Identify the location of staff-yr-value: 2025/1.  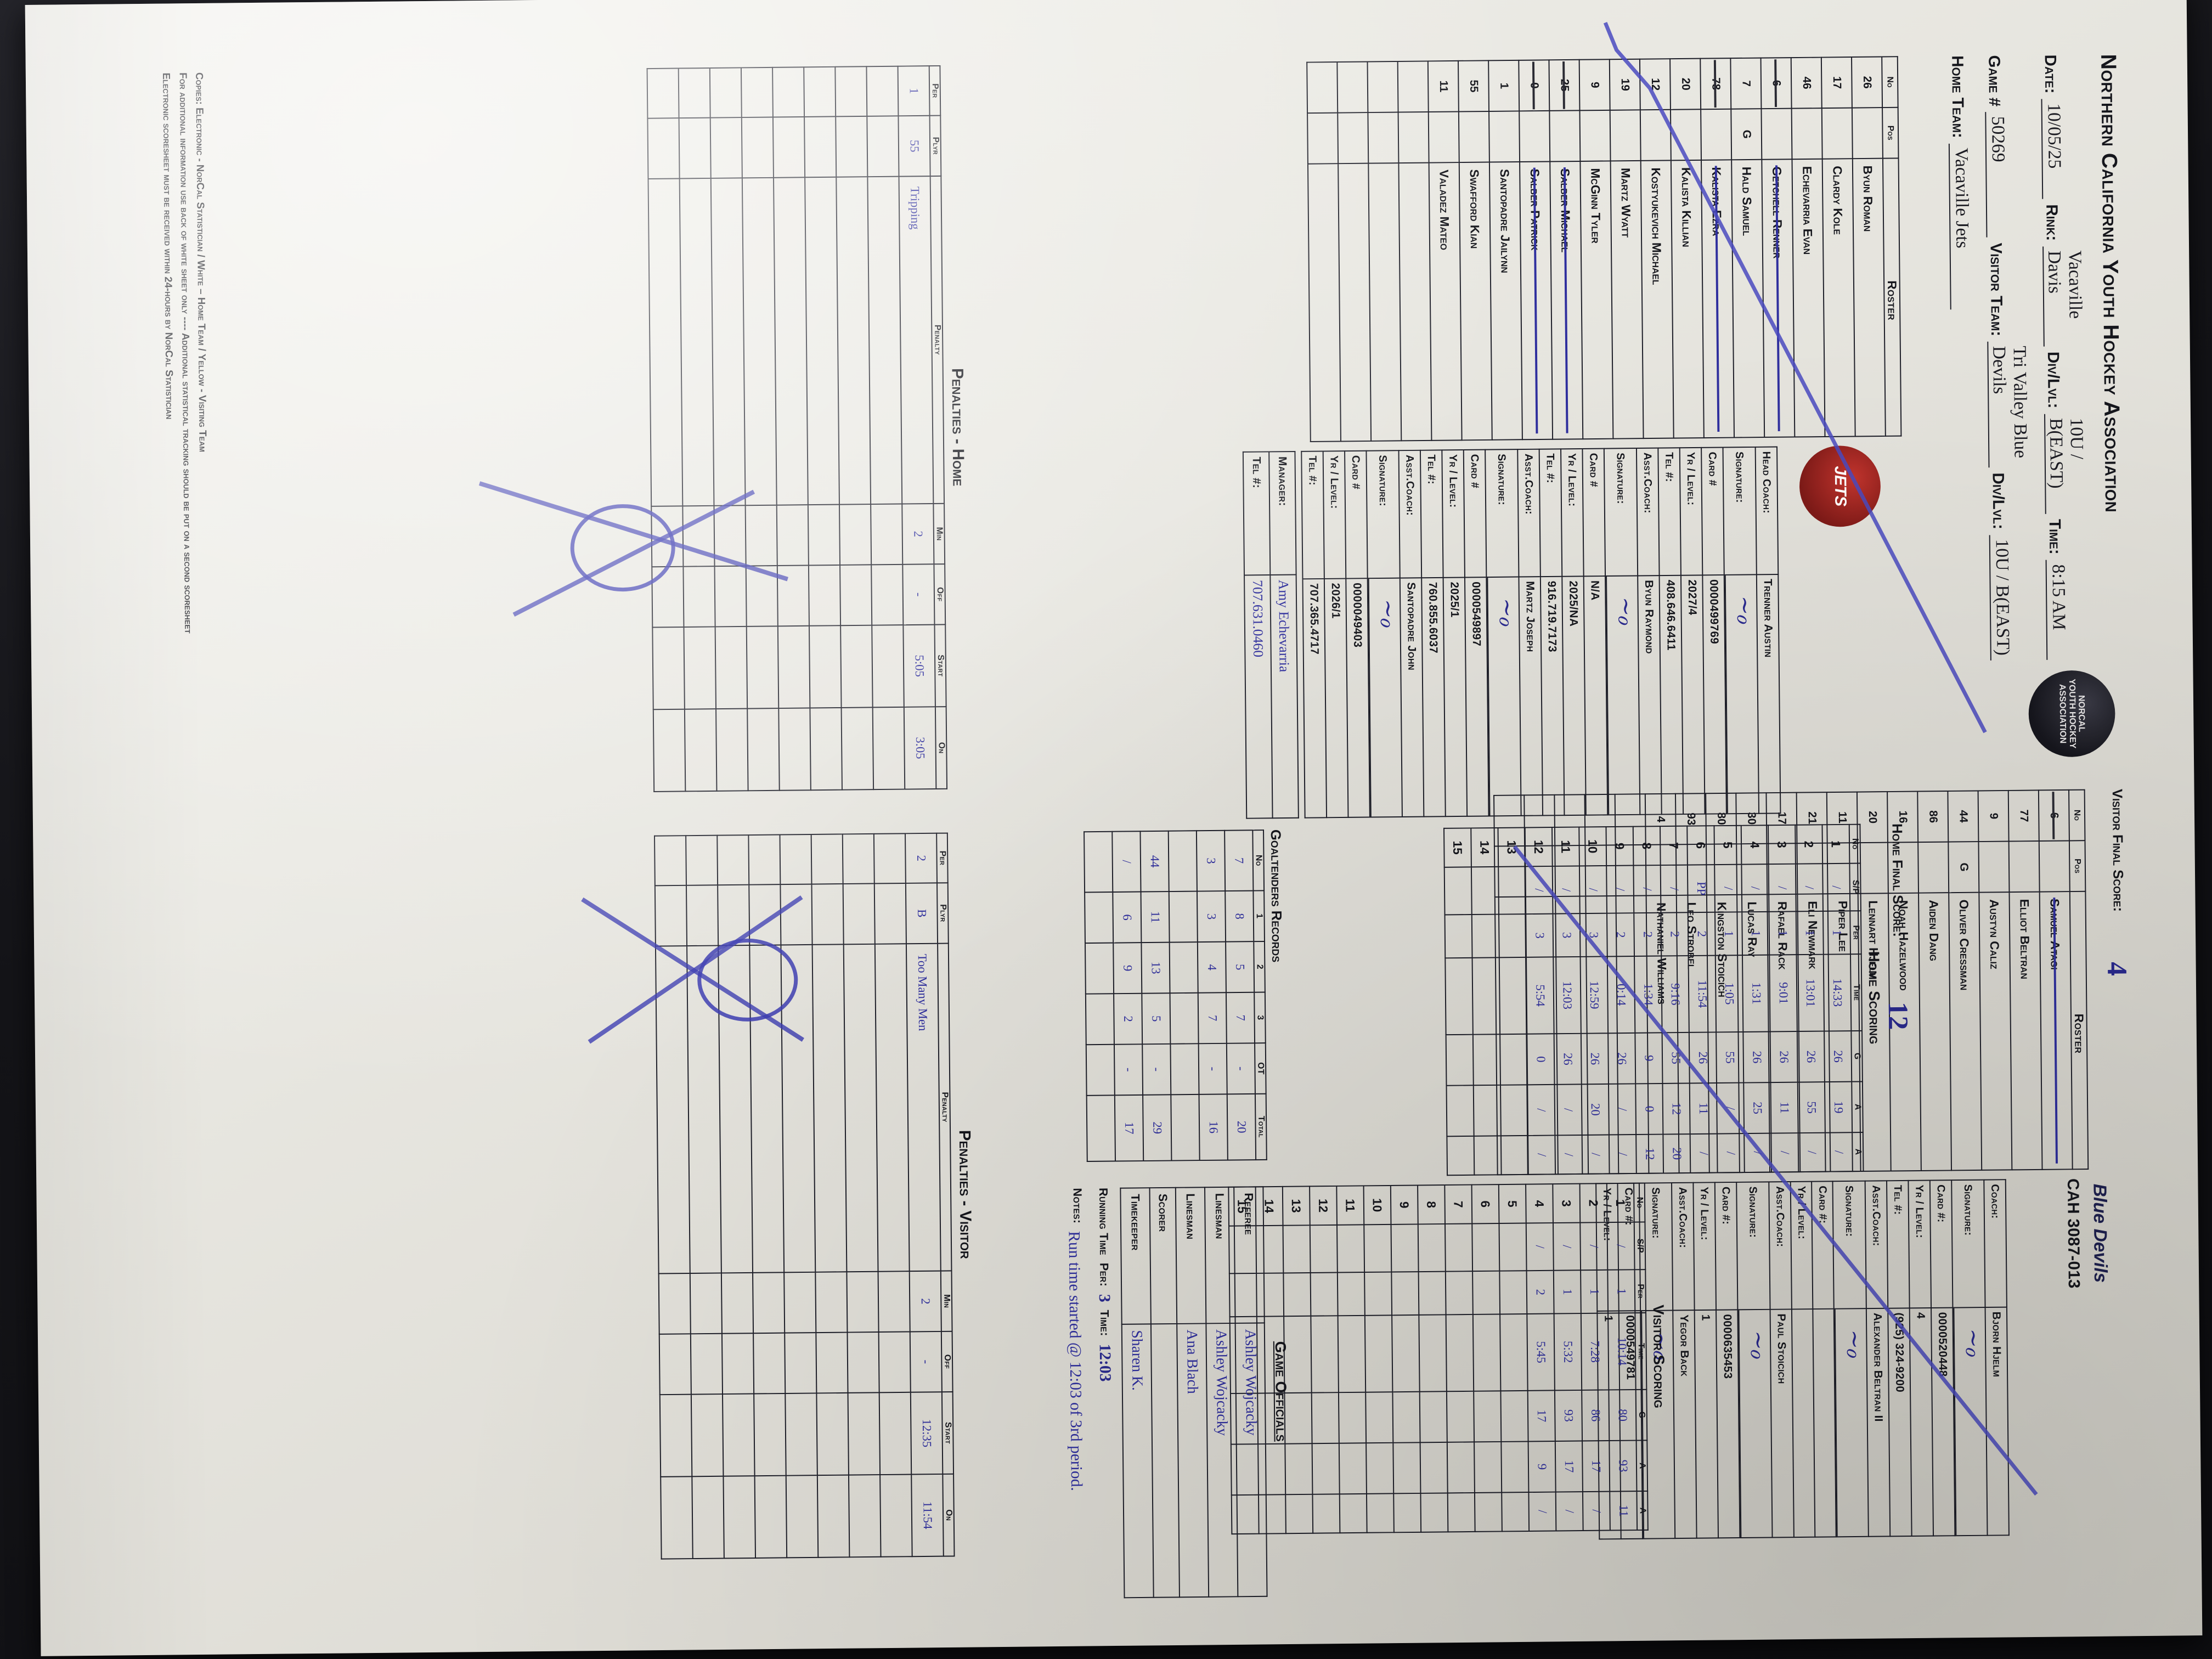
(1455, 697).